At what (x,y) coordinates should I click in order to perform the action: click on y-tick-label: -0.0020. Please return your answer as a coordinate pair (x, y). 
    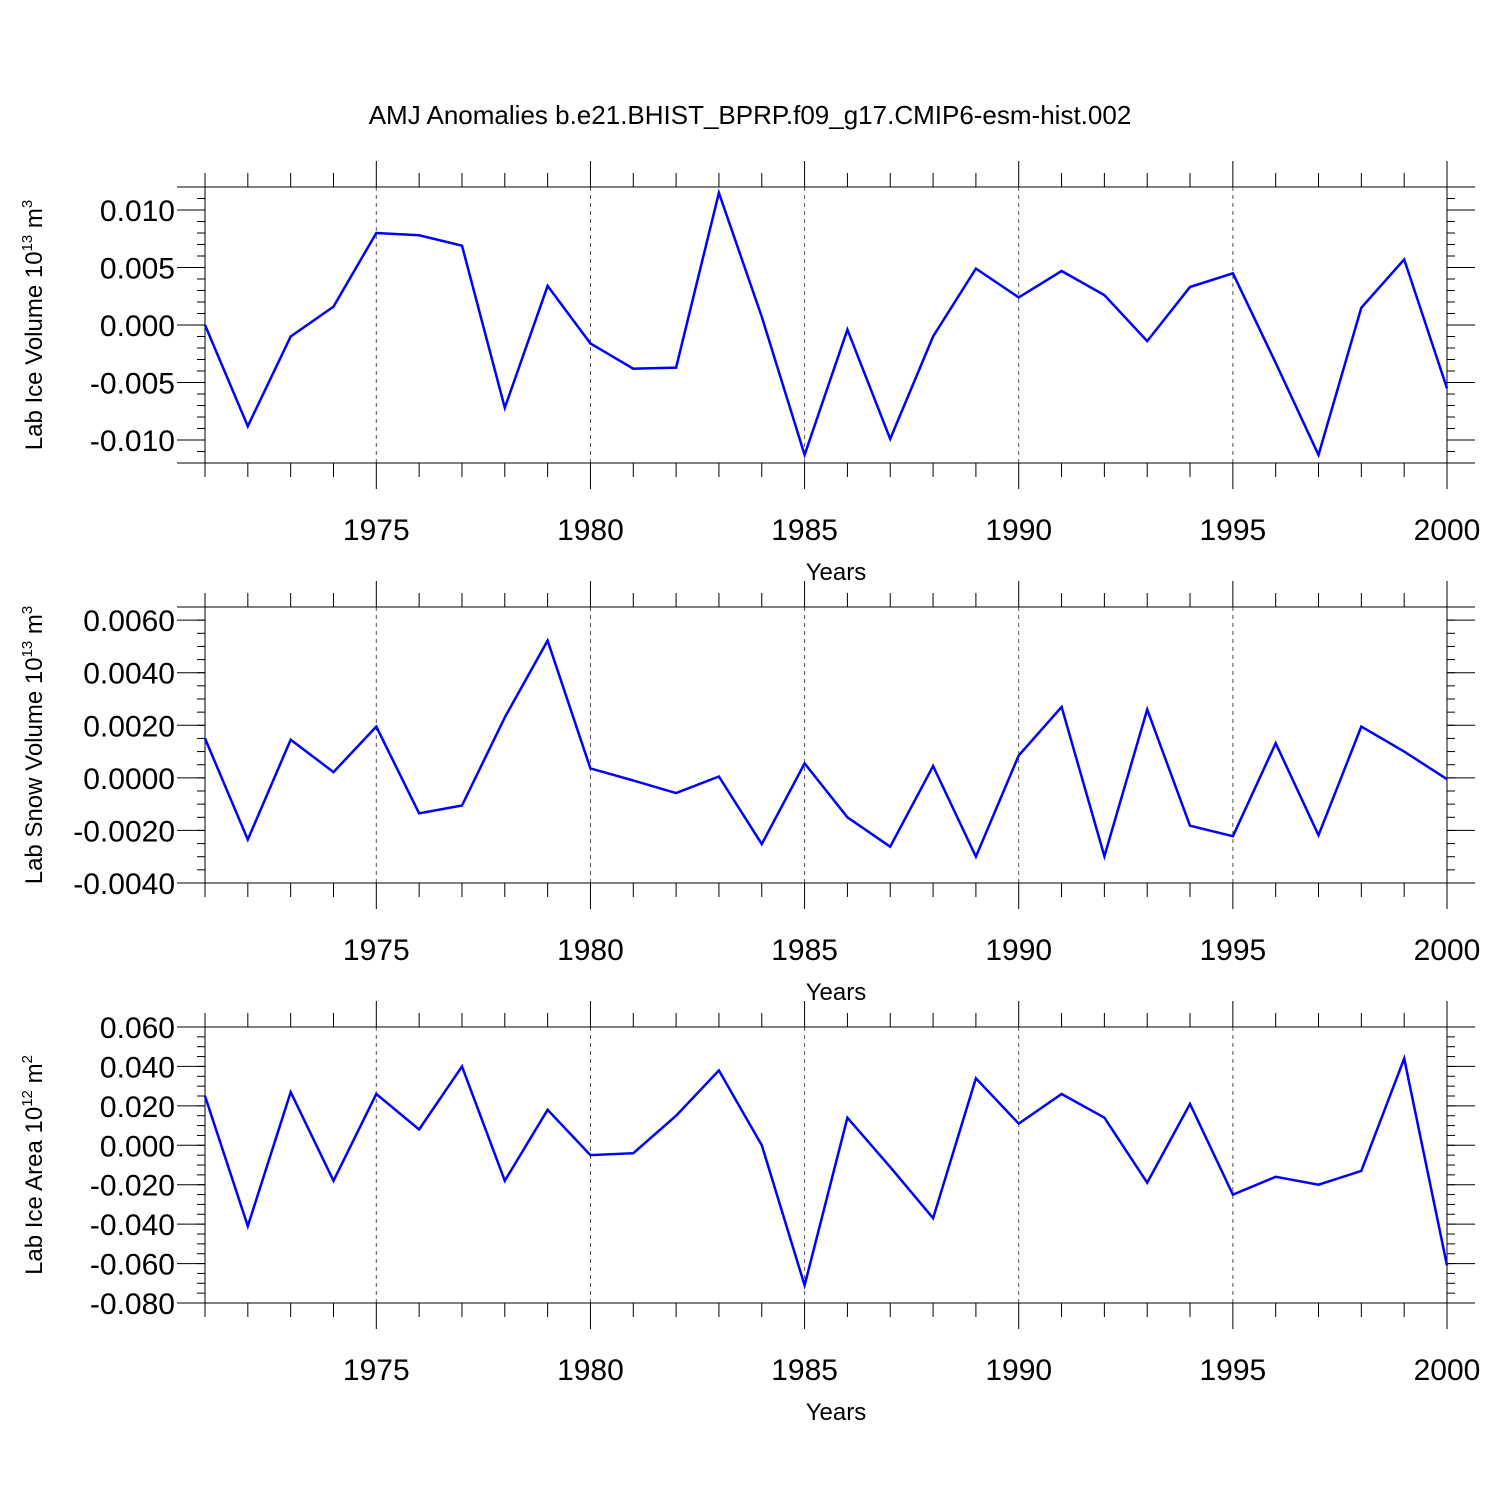
    Looking at the image, I should click on (124, 831).